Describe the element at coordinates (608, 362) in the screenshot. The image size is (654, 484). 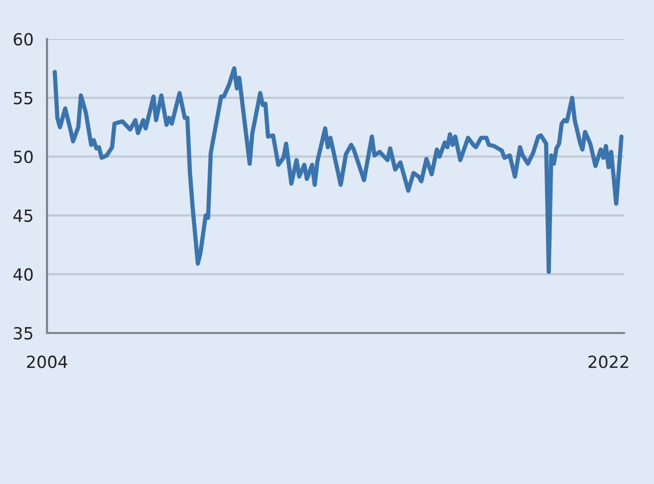
I see `x-tick-label: 2022` at that location.